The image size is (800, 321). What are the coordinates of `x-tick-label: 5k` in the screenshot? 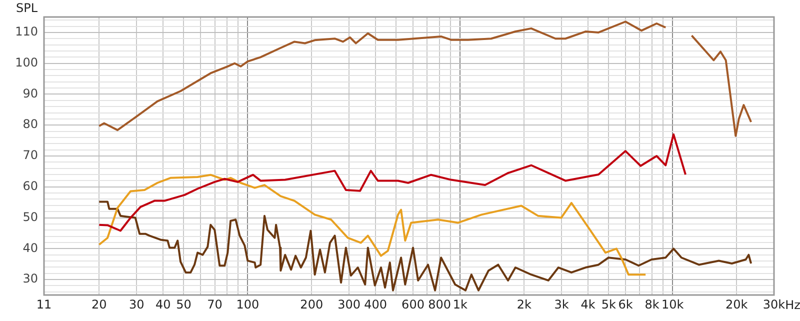 It's located at (608, 304).